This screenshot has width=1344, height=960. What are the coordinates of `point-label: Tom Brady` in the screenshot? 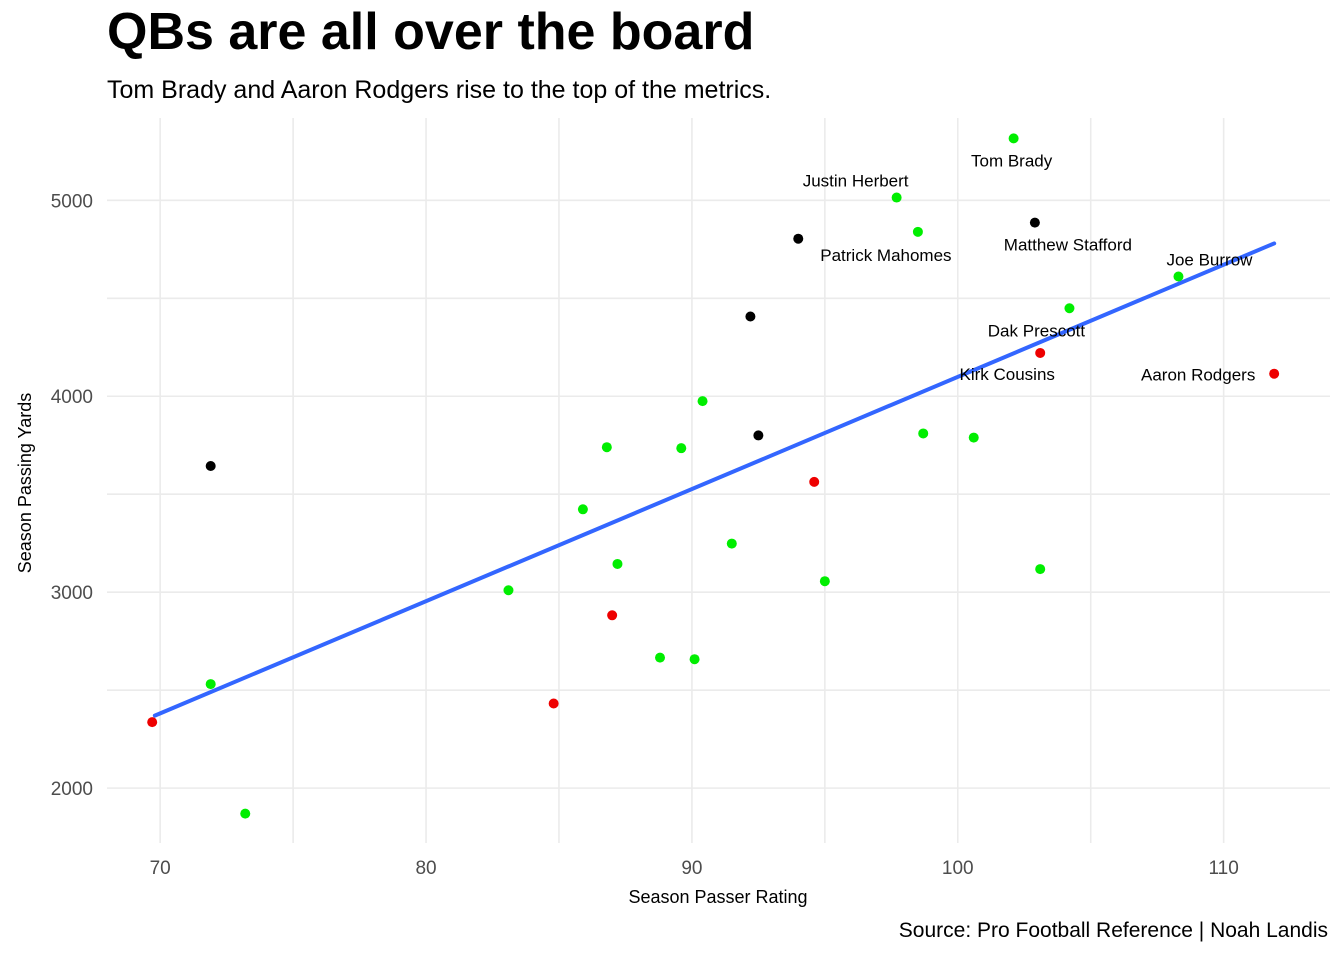 It's located at (1012, 160).